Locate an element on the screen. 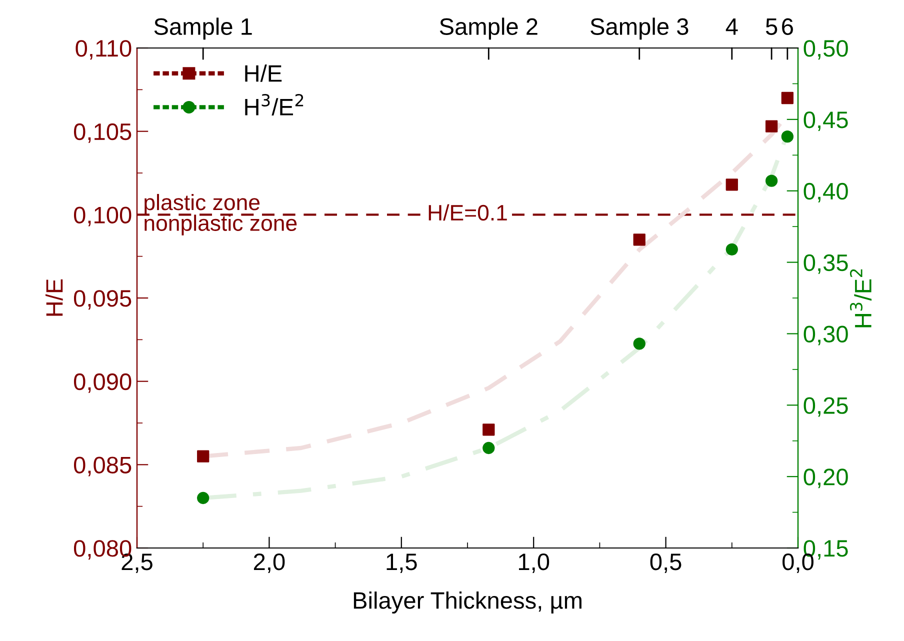 Image resolution: width=904 pixels, height=641 pixels. annotation: Sample 3 is located at coordinates (639, 29).